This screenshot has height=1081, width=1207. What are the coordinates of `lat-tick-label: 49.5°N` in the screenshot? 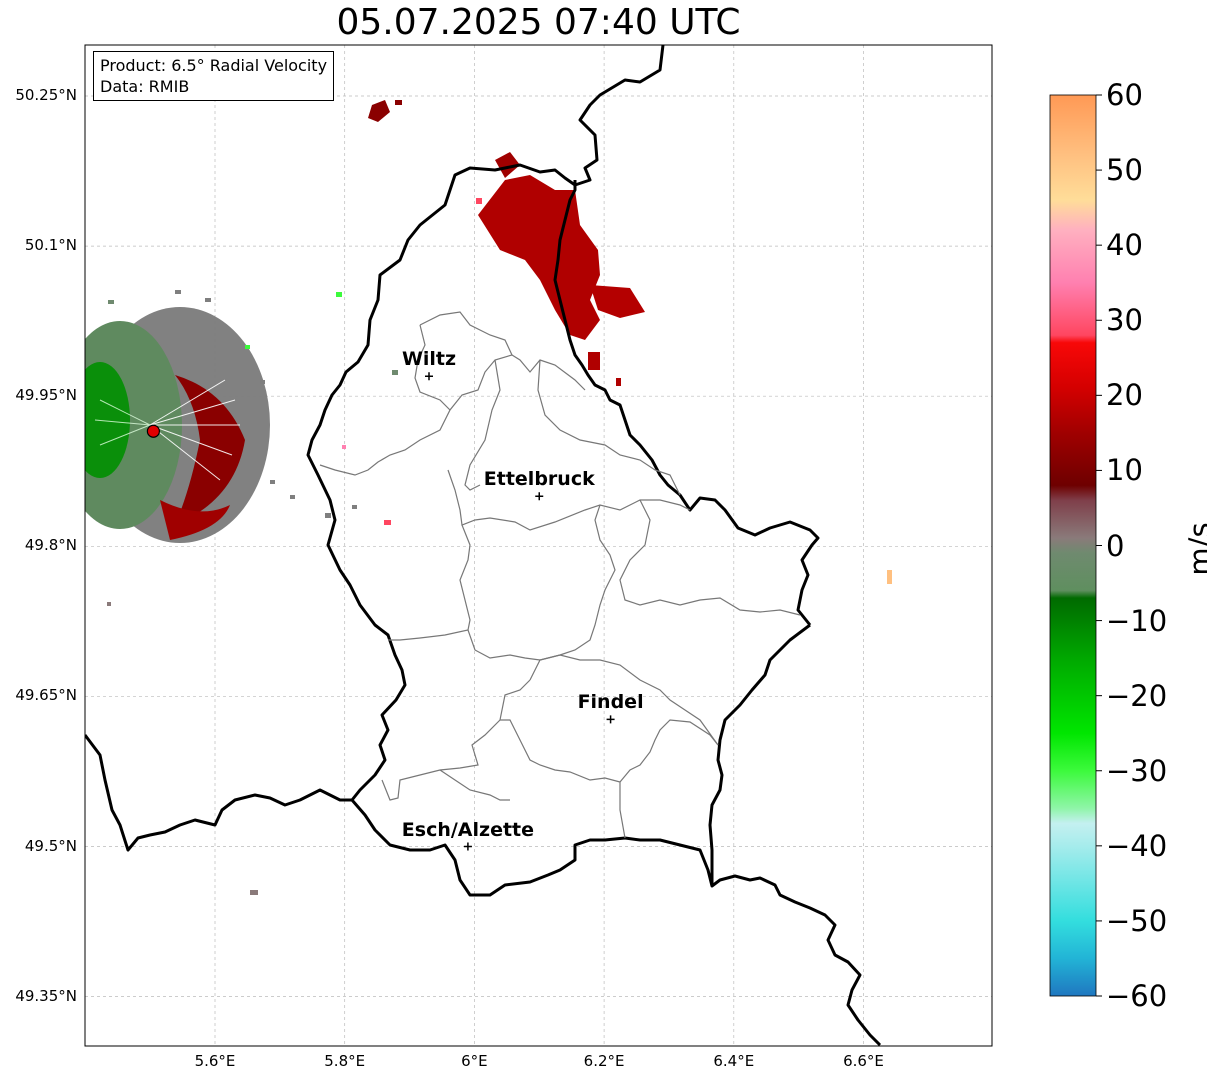 It's located at (50, 845).